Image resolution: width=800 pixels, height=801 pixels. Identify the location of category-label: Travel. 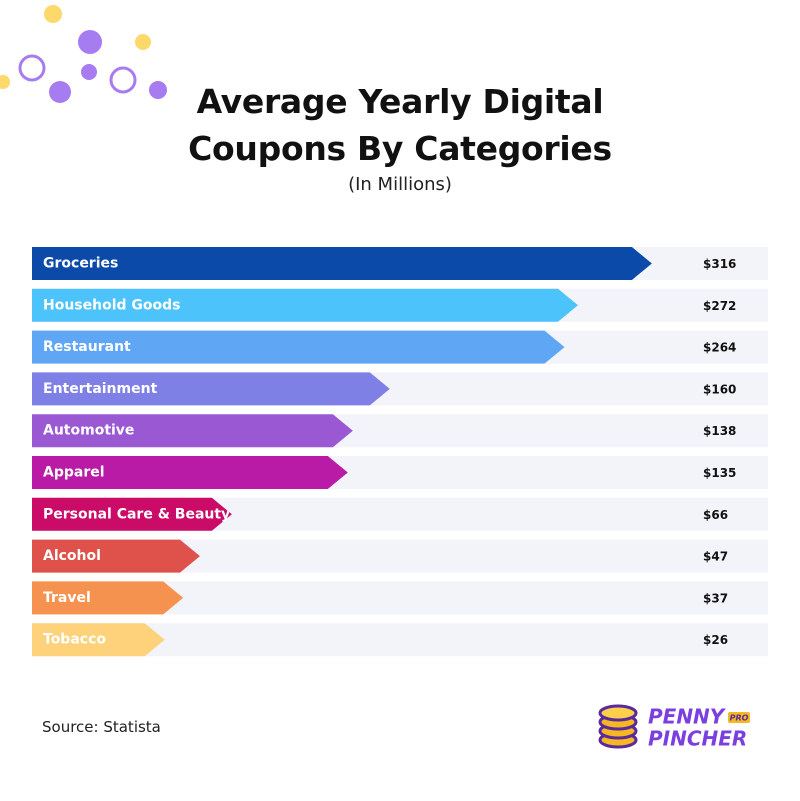
(67, 598).